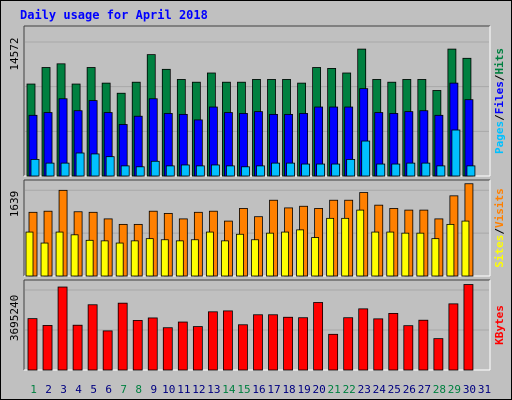  Describe the element at coordinates (439, 389) in the screenshot. I see `x-tick-label-day-28: 28` at that location.